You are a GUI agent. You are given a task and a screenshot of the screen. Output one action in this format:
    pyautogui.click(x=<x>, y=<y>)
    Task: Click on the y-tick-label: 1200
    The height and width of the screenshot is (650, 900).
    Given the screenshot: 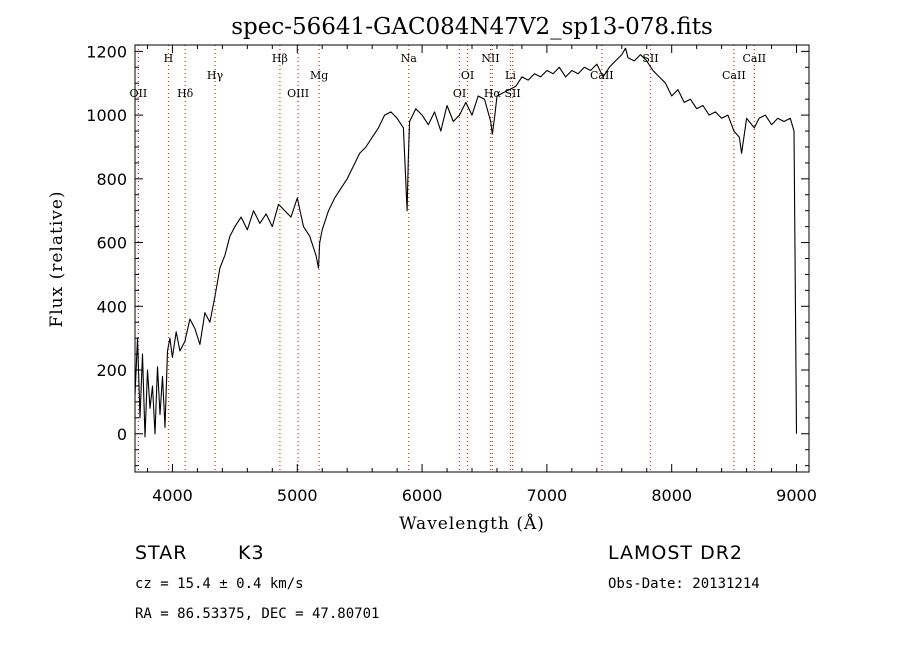 What is the action you would take?
    pyautogui.click(x=106, y=51)
    